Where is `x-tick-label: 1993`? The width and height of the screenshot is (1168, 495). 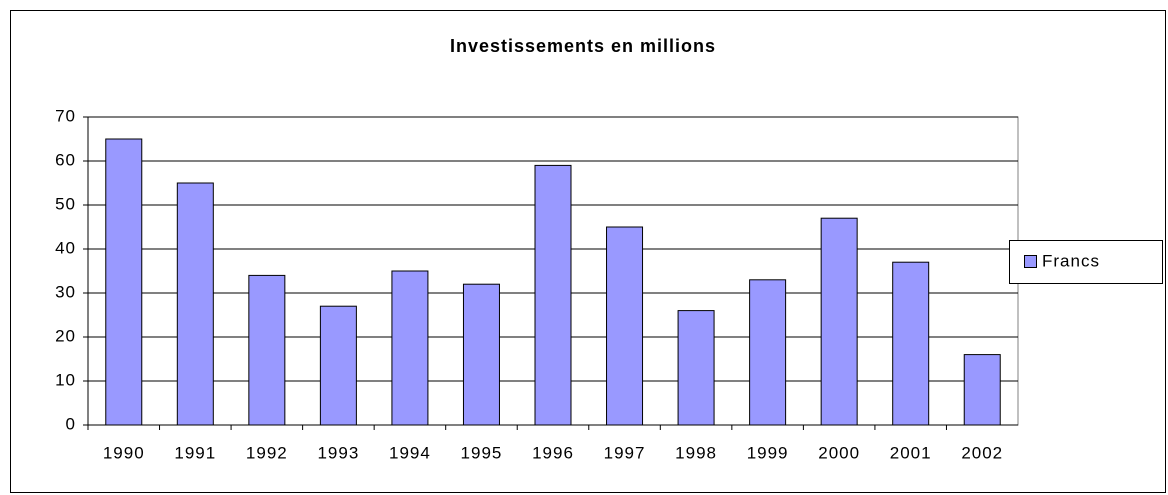 x-tick-label: 1993 is located at coordinates (338, 452).